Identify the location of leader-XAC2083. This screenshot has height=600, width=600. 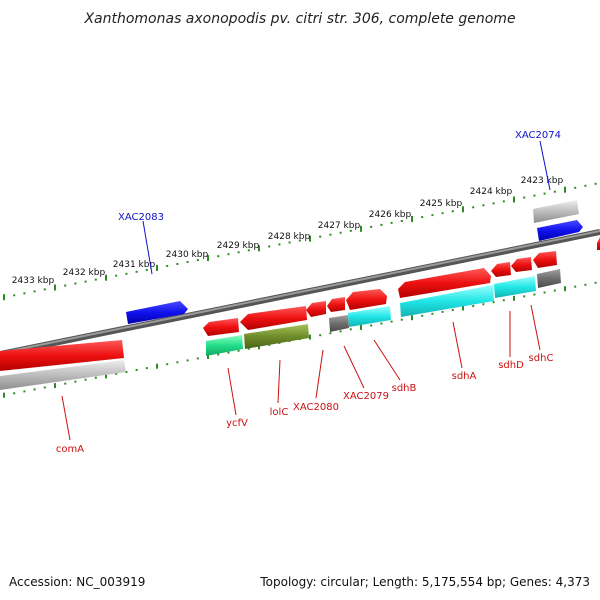
(147, 247).